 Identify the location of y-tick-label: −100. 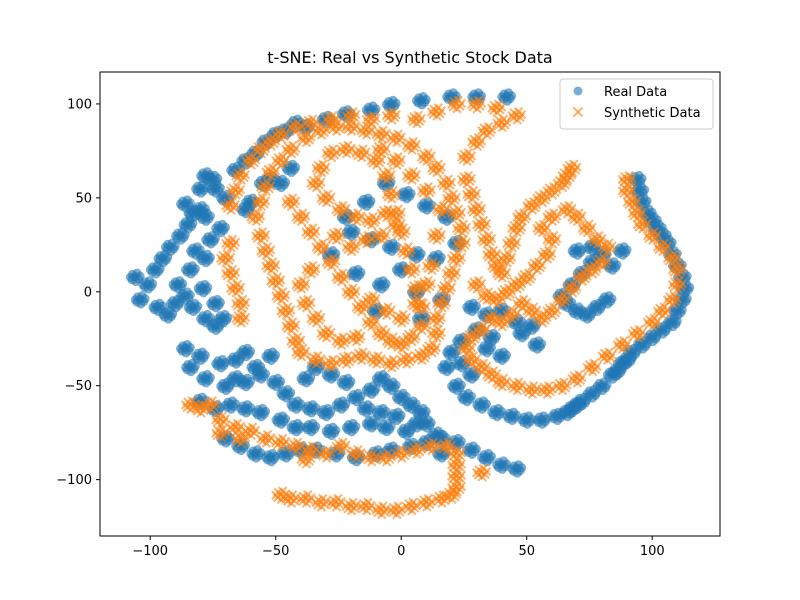
(74, 480).